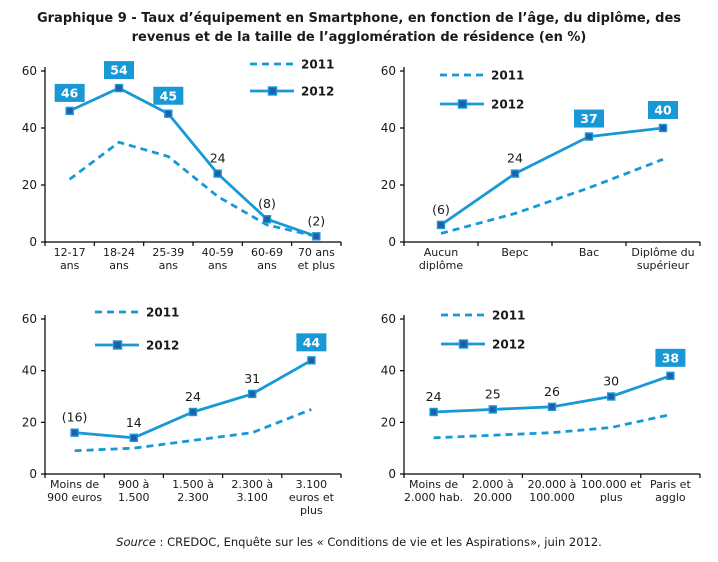 Image resolution: width=718 pixels, height=562 pixels. I want to click on category-label: Bac, so click(589, 252).